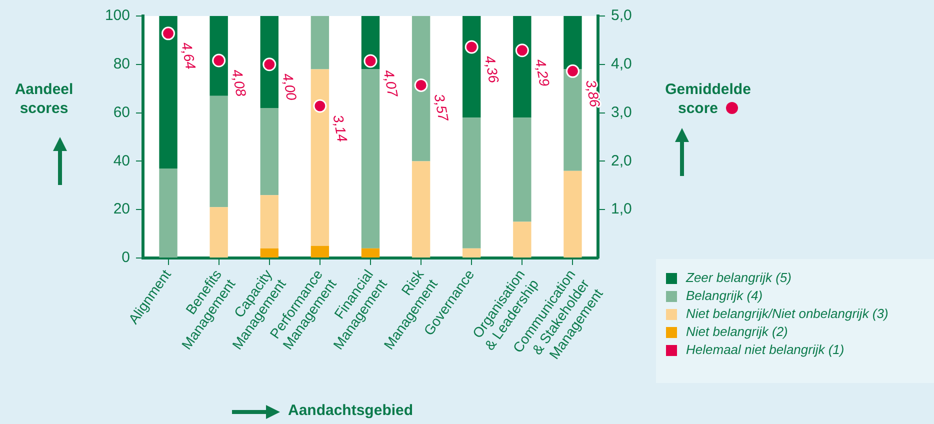  I want to click on y2-axis-title: Gemiddelde score, so click(708, 99).